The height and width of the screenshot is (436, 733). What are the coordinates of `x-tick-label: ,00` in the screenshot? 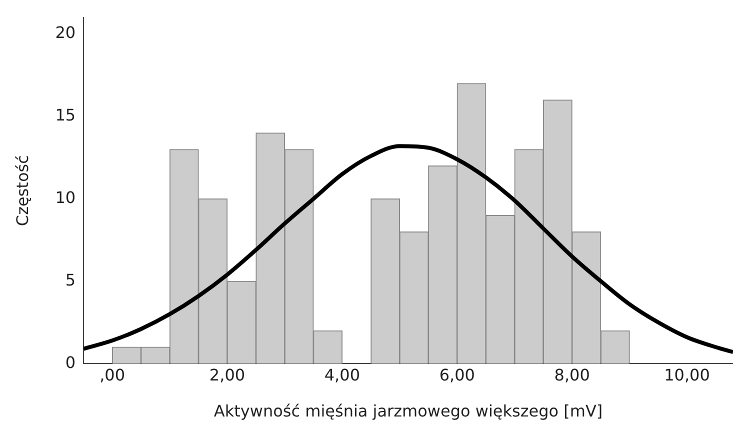 It's located at (113, 374).